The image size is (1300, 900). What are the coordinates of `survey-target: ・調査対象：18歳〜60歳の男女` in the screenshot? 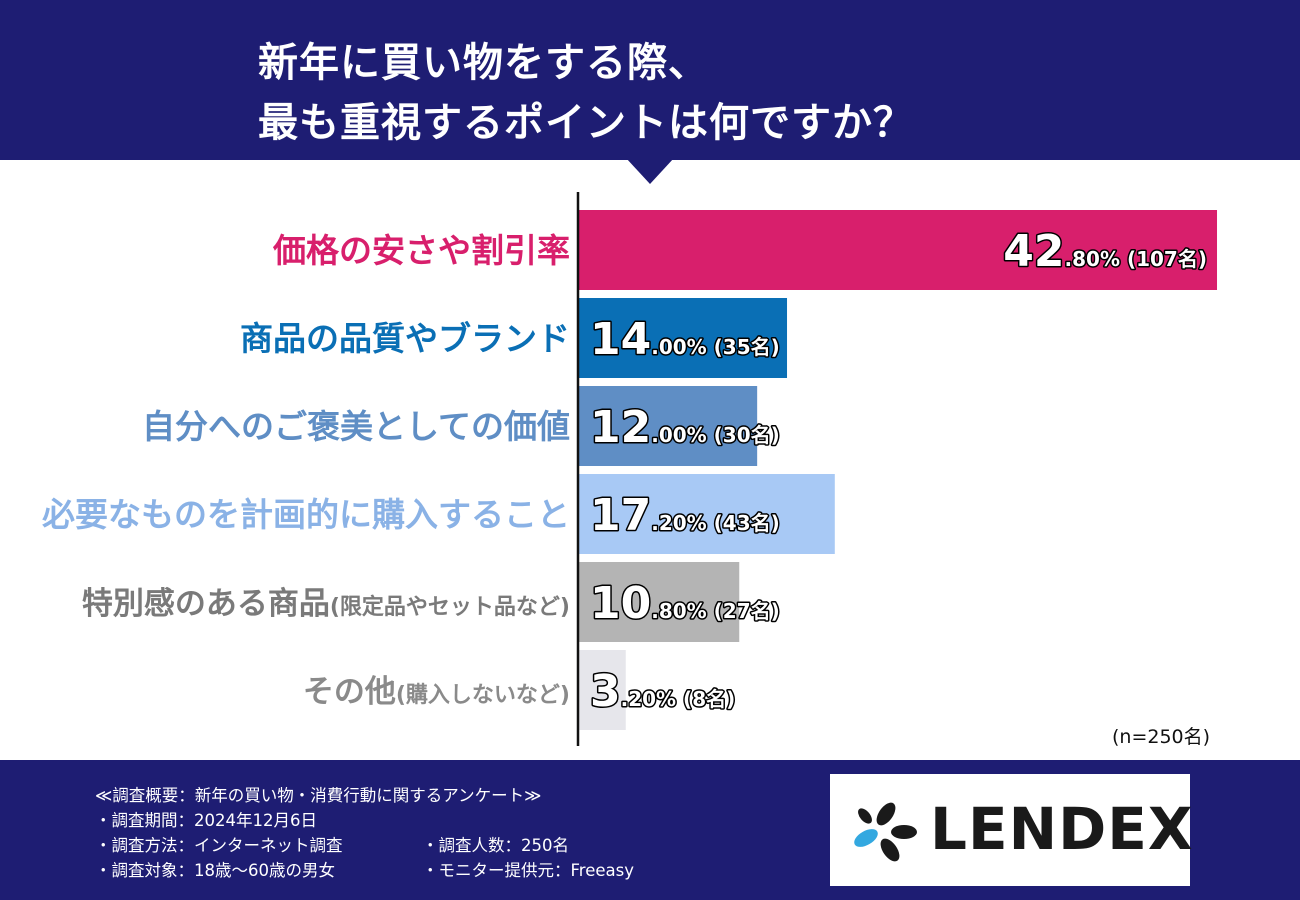 It's located at (215, 870).